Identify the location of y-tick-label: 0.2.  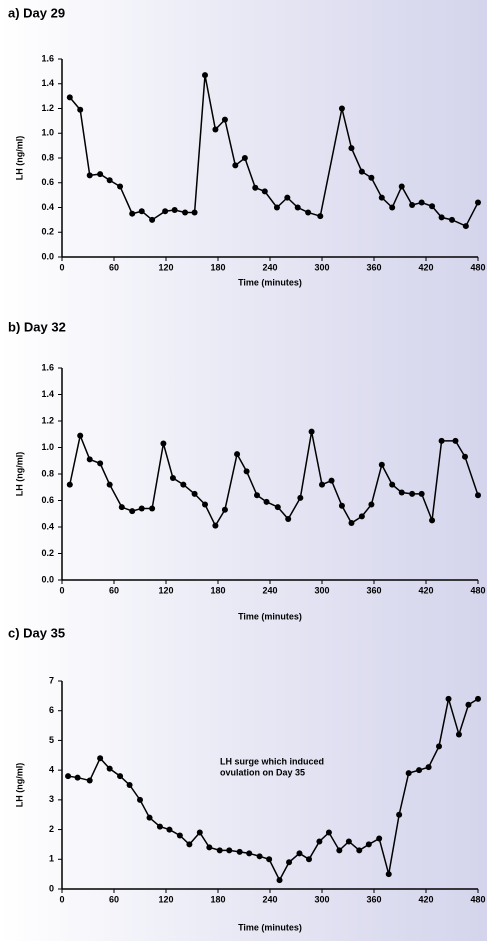
(47, 232).